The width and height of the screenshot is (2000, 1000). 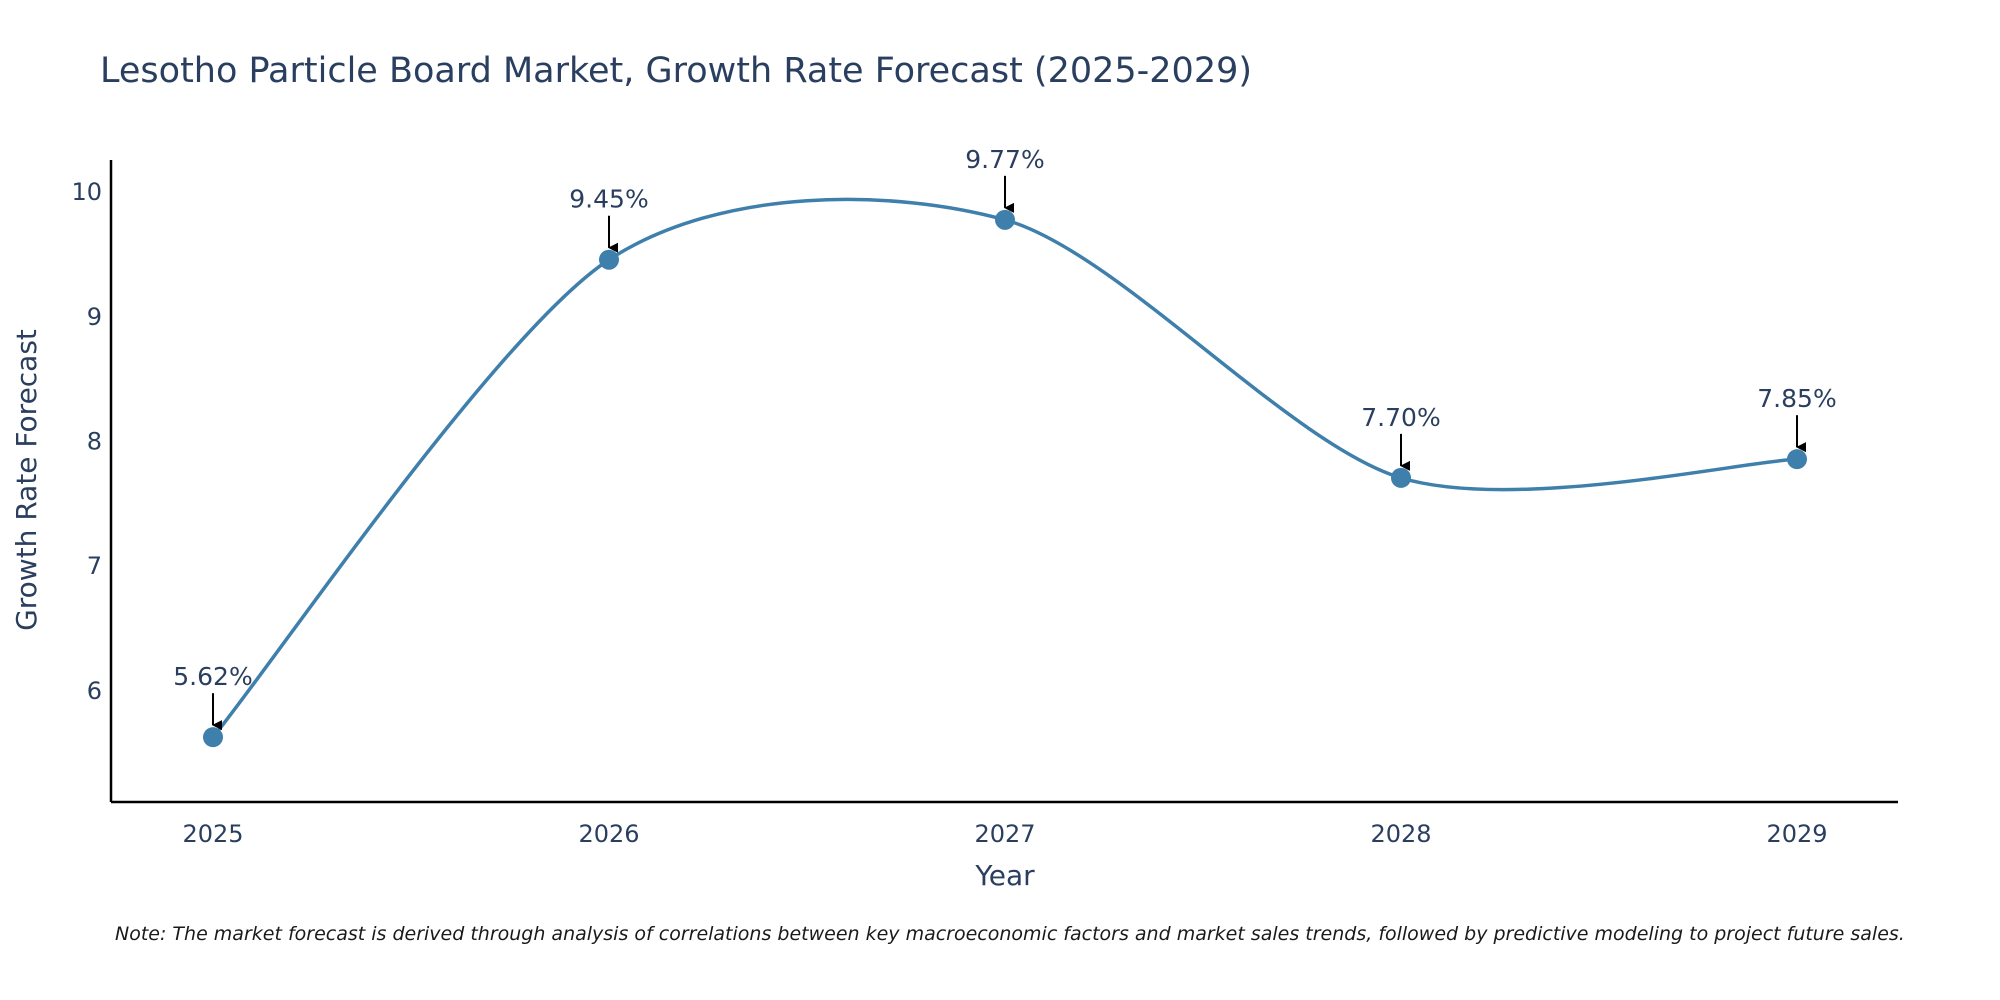 What do you see at coordinates (1004, 159) in the screenshot?
I see `data-label: 9.77%` at bounding box center [1004, 159].